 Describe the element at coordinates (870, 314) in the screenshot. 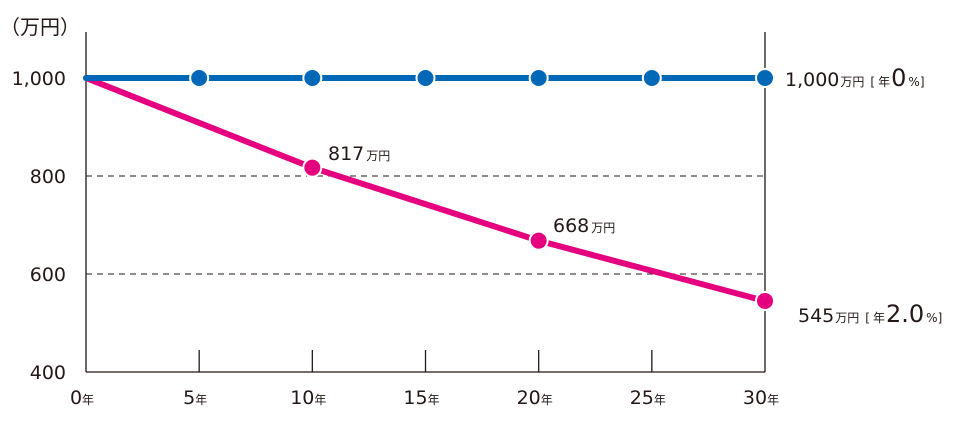

I see `annotation-545: 545万円[年2.0%]` at that location.